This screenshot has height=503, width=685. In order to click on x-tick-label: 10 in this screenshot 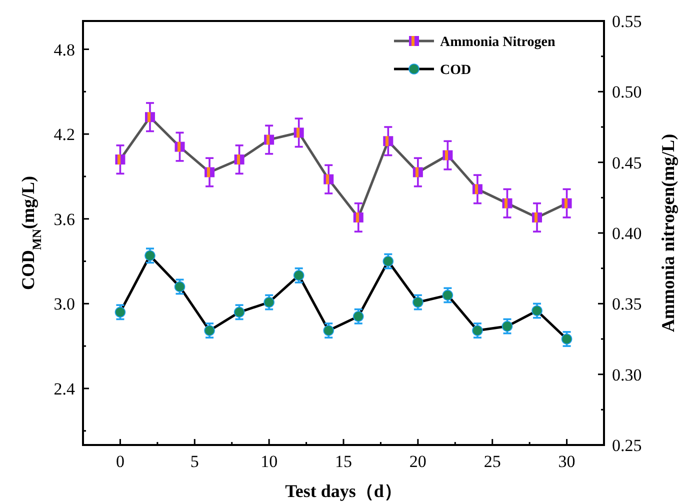, I will do `click(269, 461)`.